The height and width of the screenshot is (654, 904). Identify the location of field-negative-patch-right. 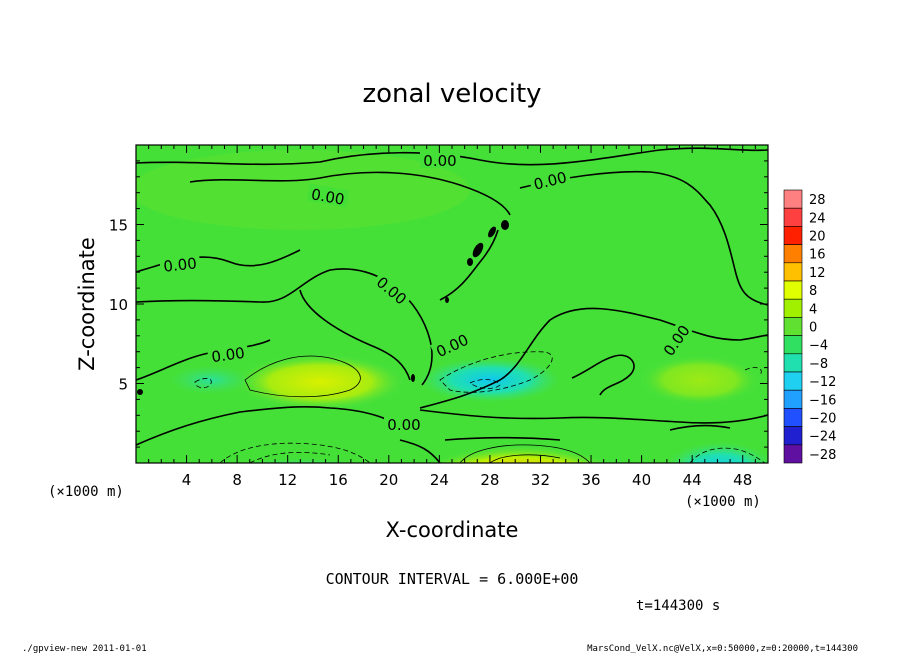
(717, 452).